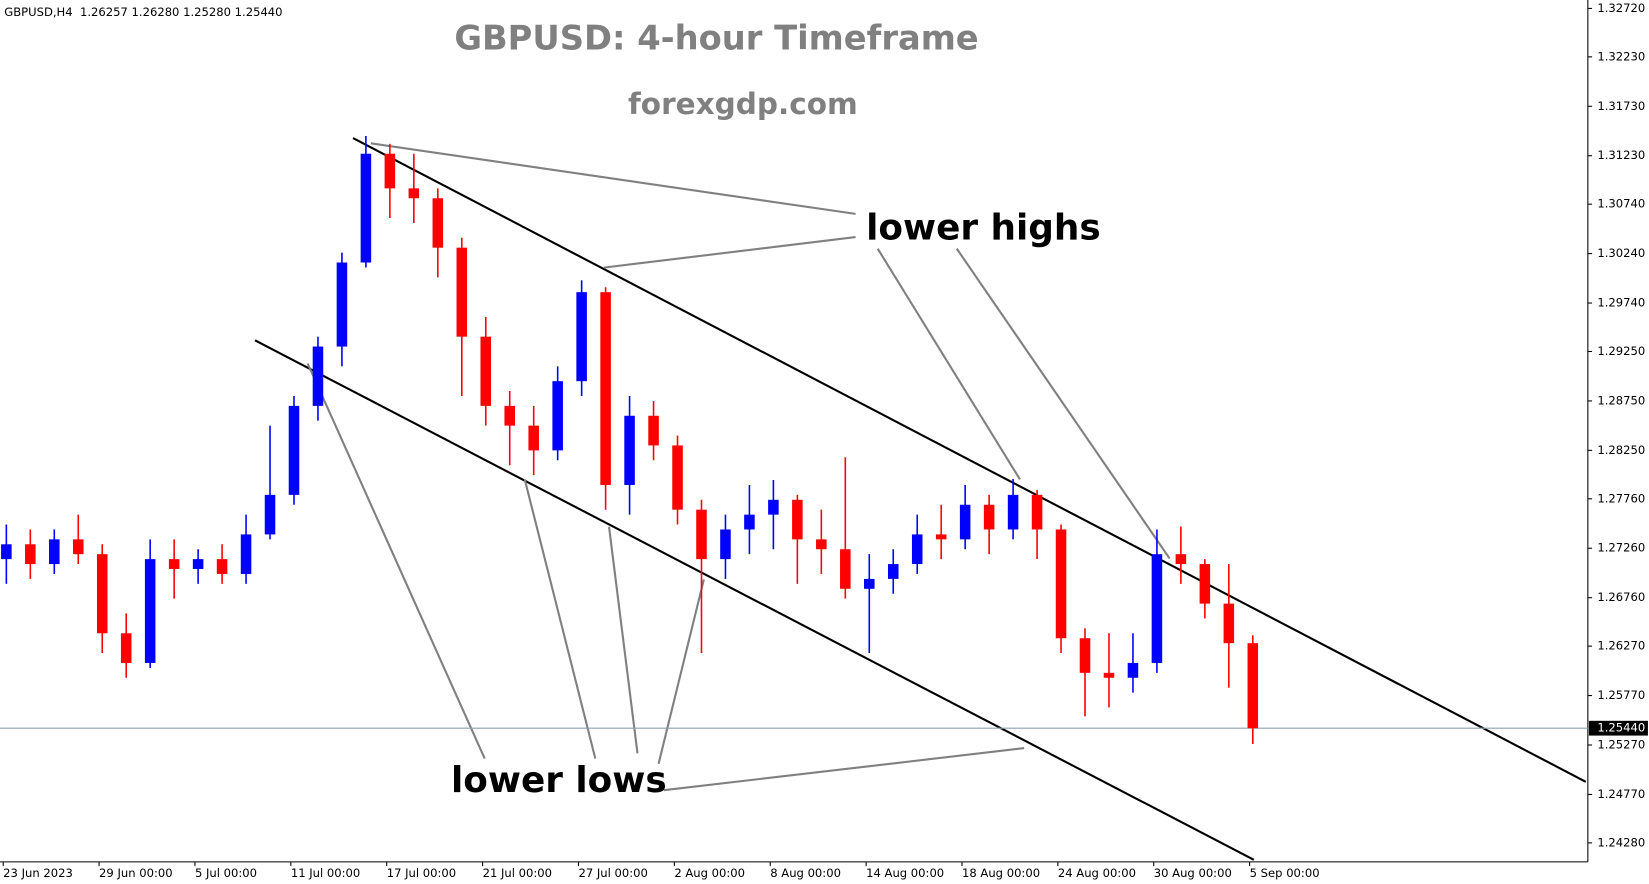 The width and height of the screenshot is (1649, 884). Describe the element at coordinates (1621, 351) in the screenshot. I see `y-tick-label: 1.29250` at that location.